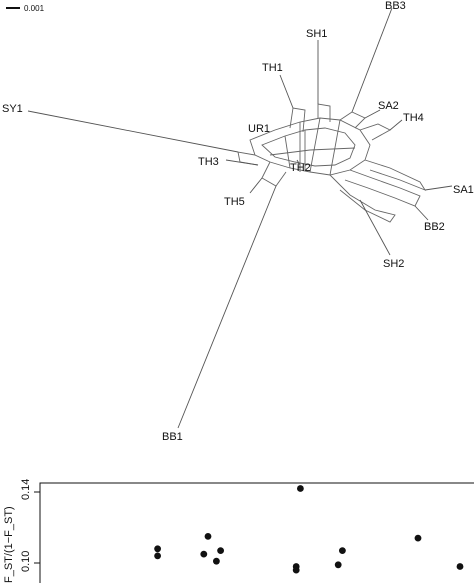 This screenshot has width=474, height=583. I want to click on y-axis-label: F_ST/(1−F_ST), so click(9, 544).